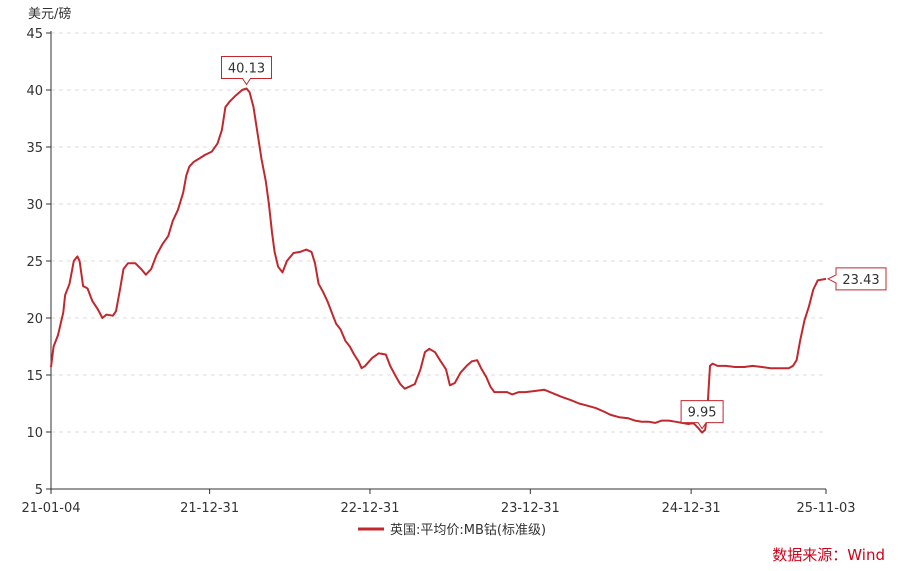  I want to click on value-callout: 23.43, so click(856, 279).